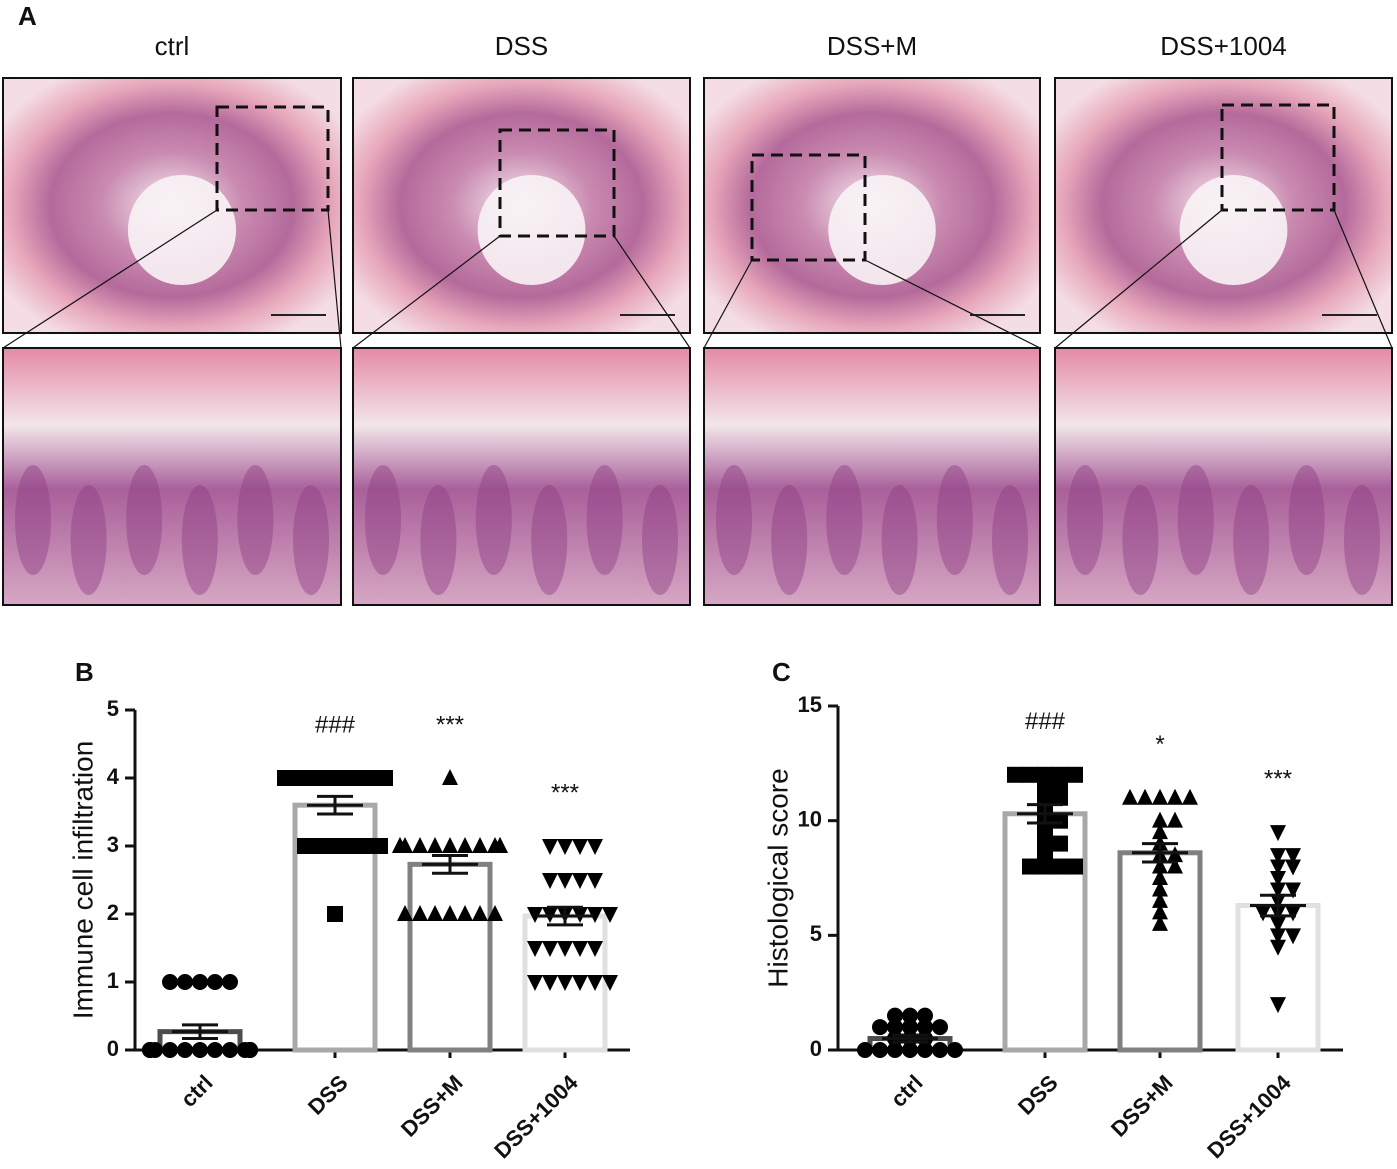  Describe the element at coordinates (1159, 744) in the screenshot. I see `significance: *` at that location.